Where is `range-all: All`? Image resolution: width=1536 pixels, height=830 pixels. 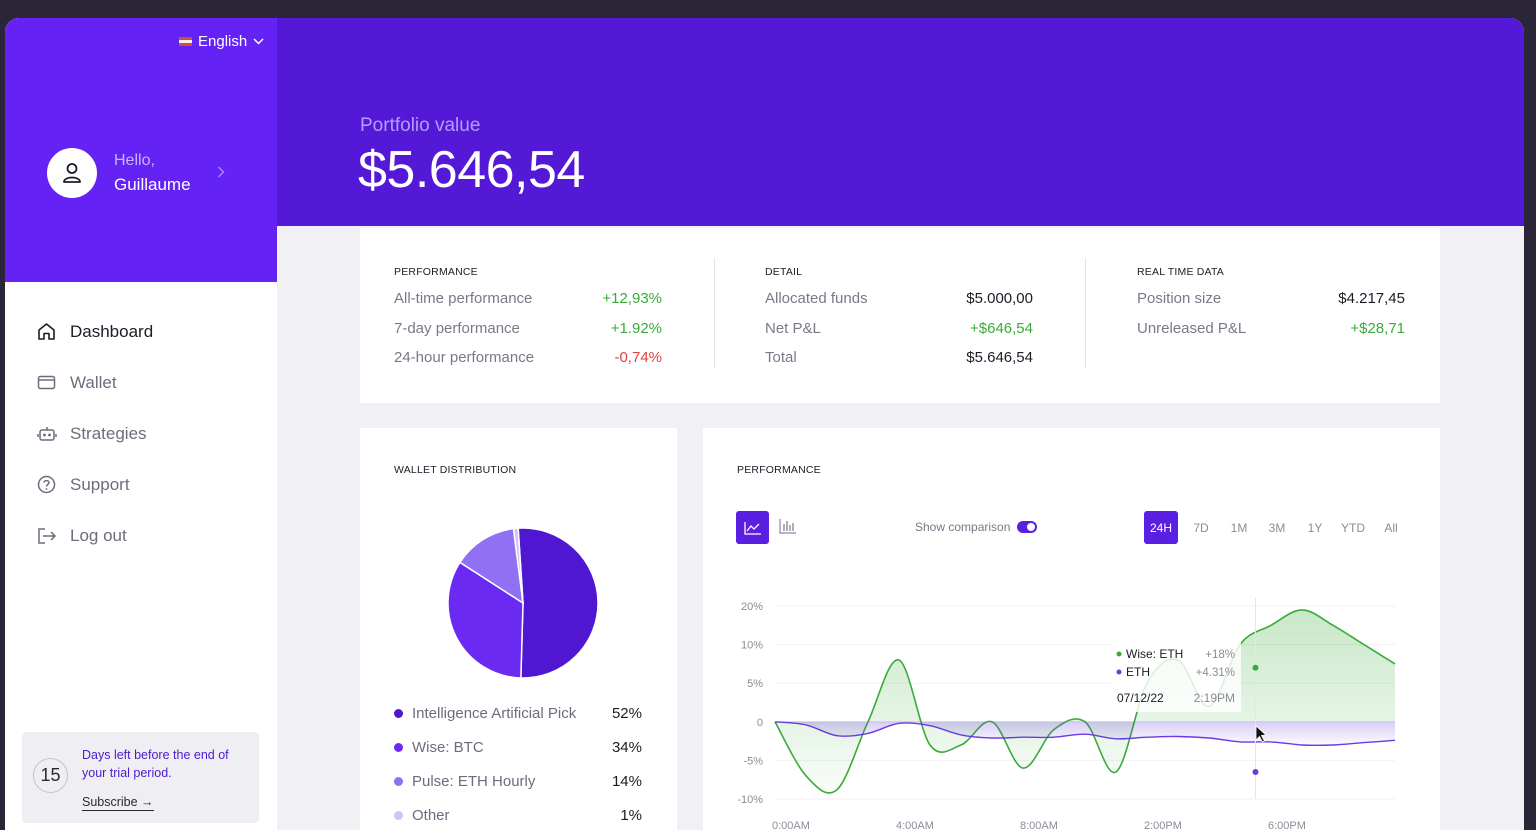
range-all: All is located at coordinates (1391, 527).